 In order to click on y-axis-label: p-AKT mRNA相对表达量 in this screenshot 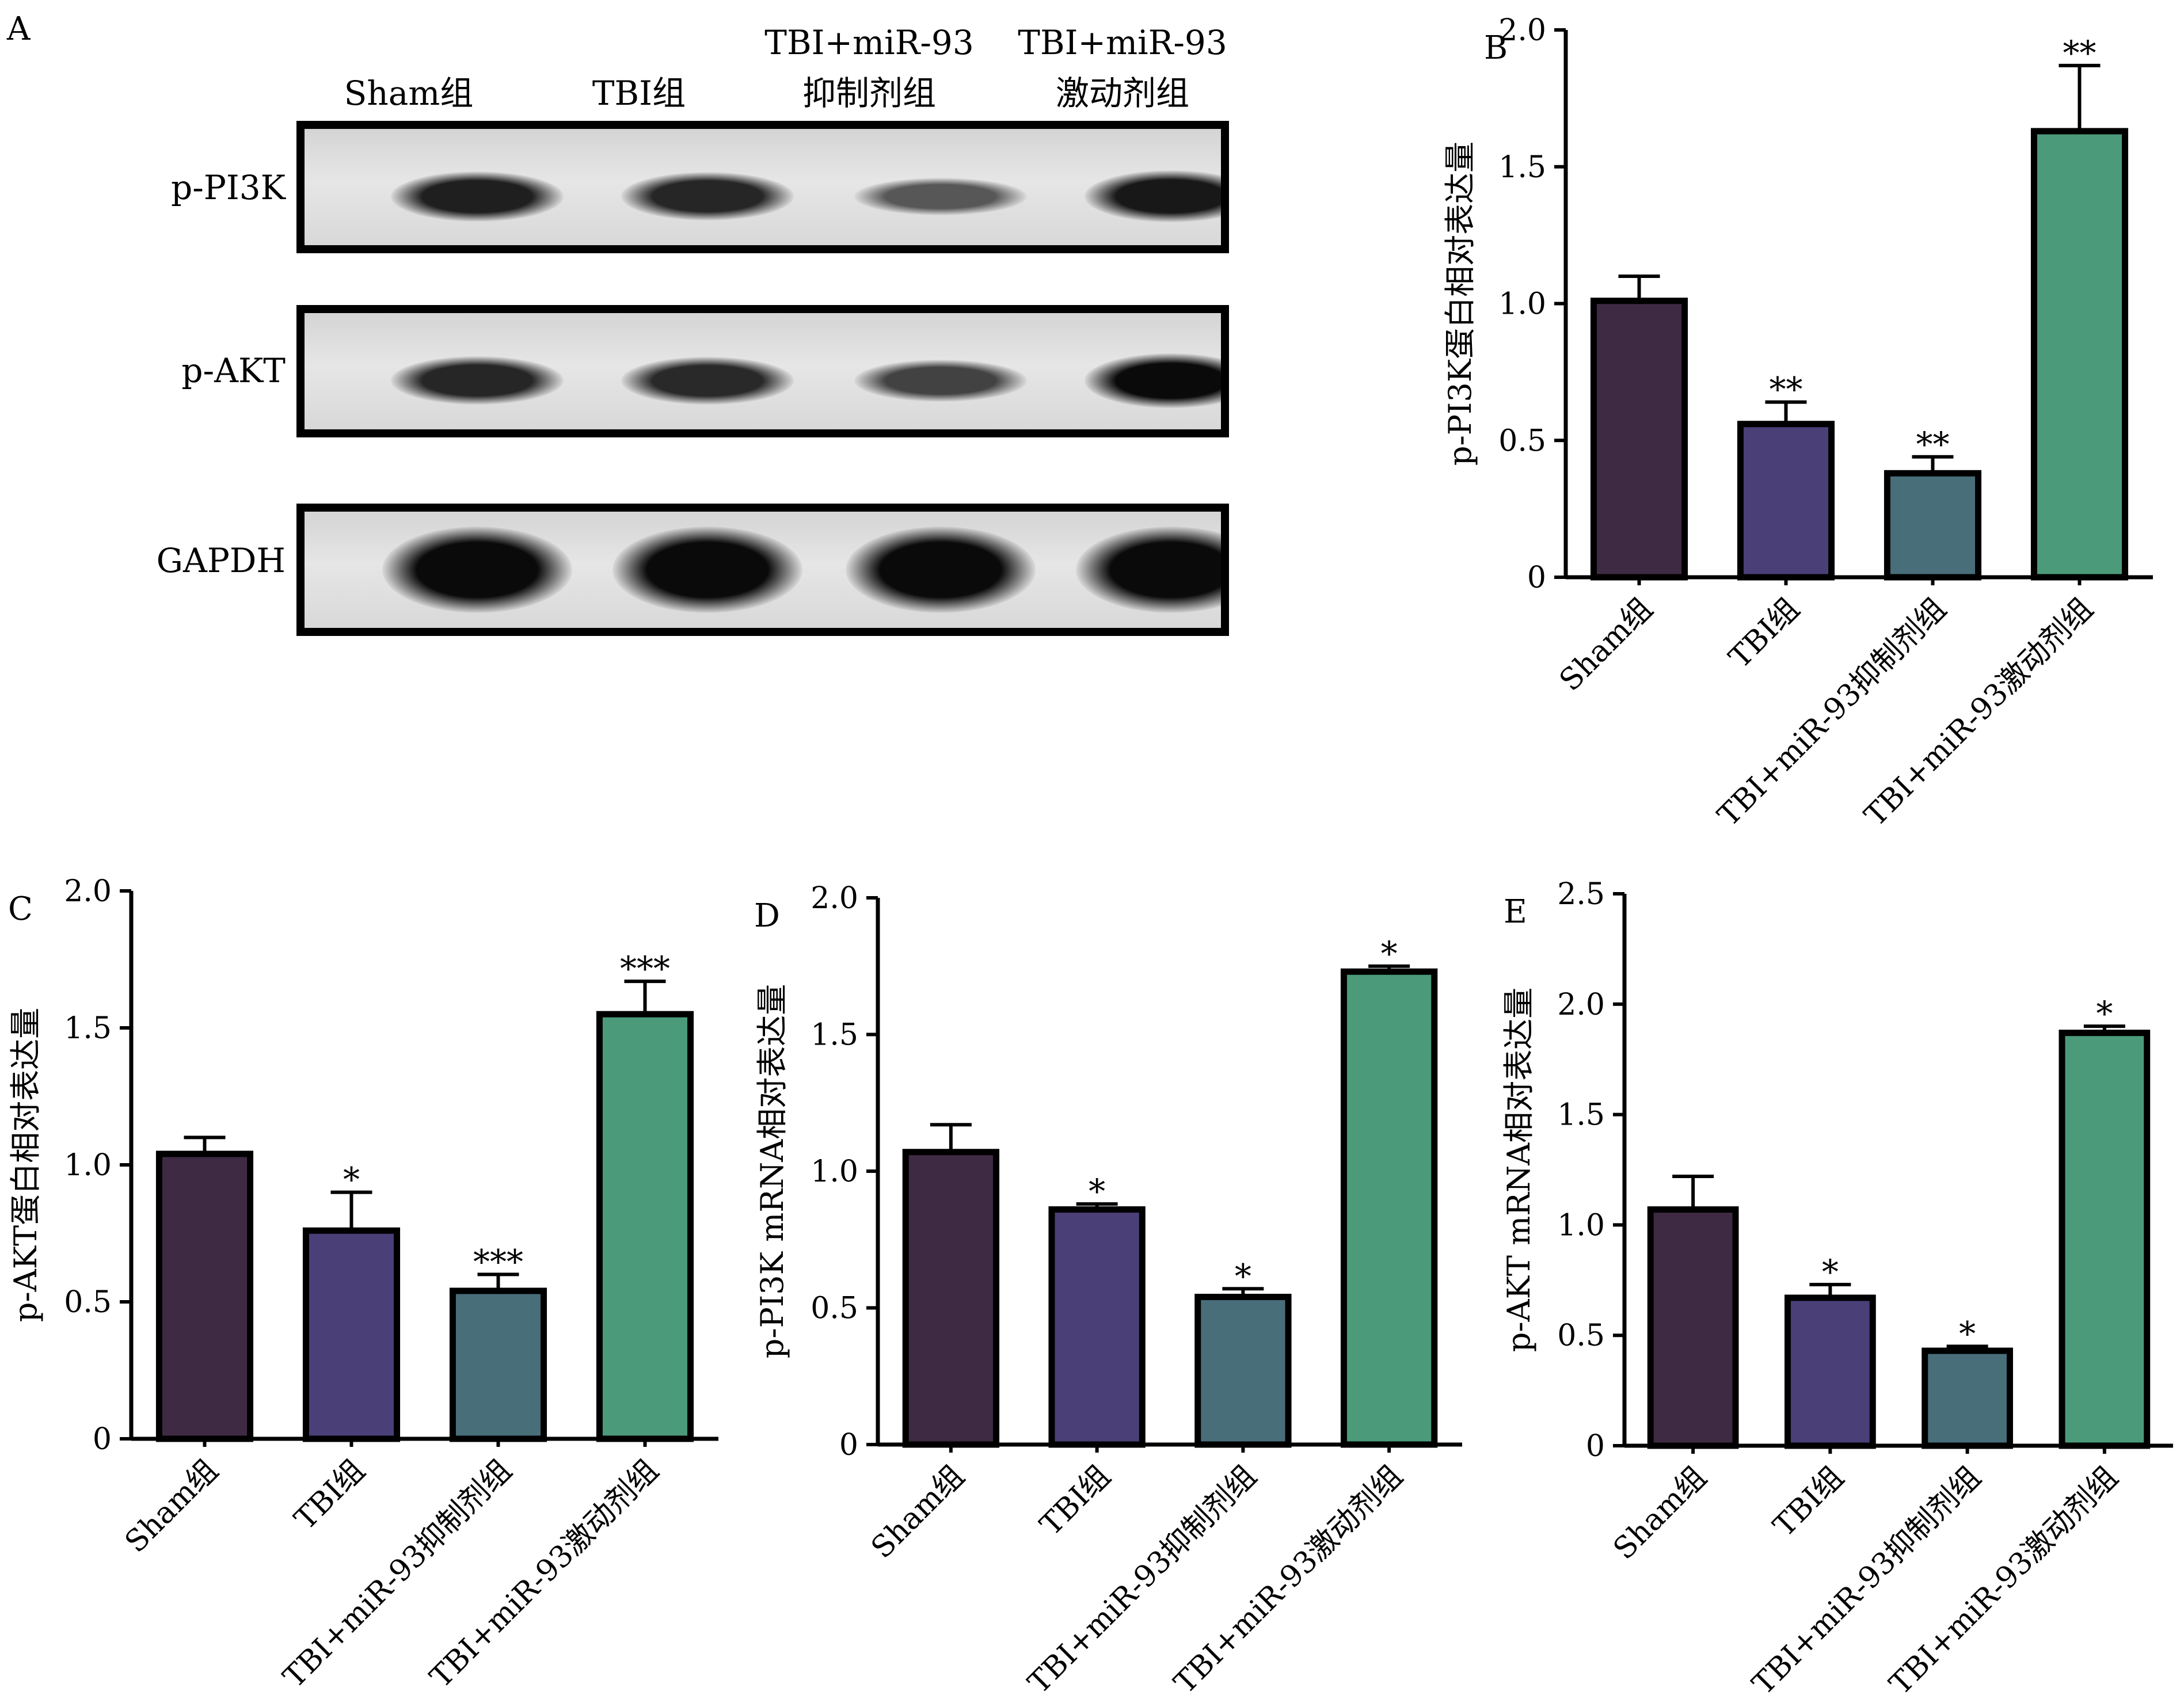, I will do `click(1519, 1170)`.